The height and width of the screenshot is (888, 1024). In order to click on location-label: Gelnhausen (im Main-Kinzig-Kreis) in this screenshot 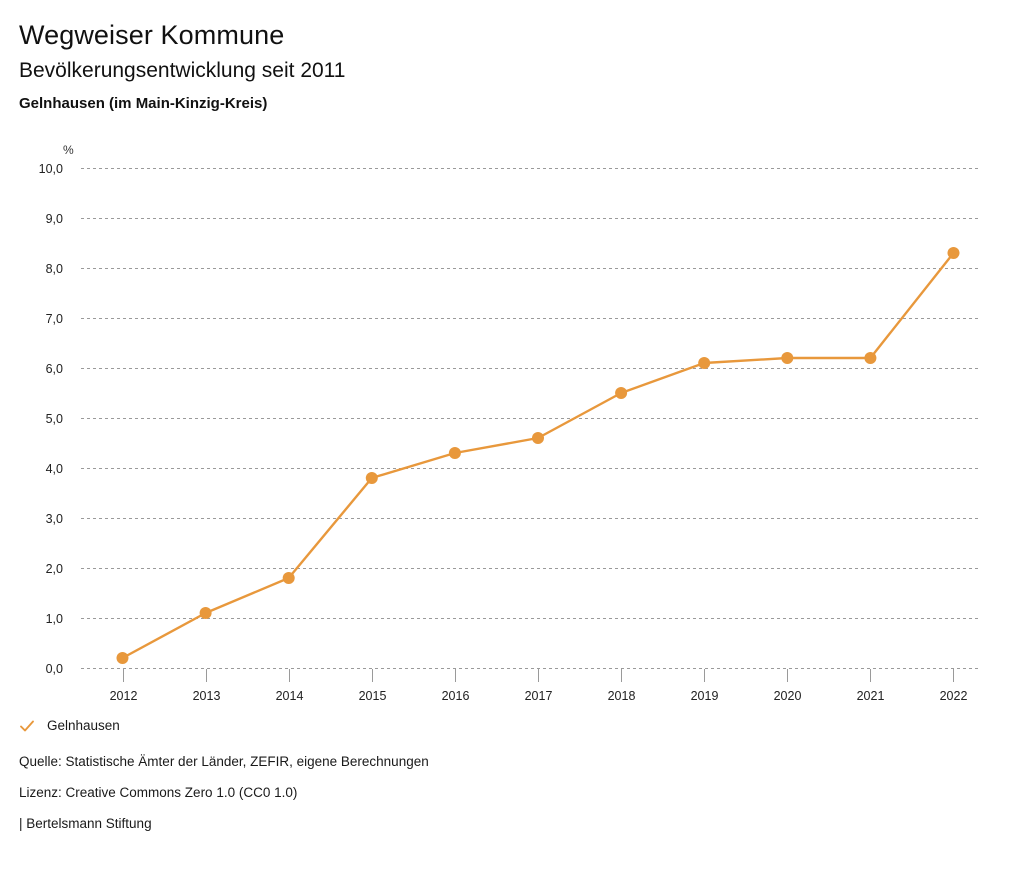, I will do `click(143, 103)`.